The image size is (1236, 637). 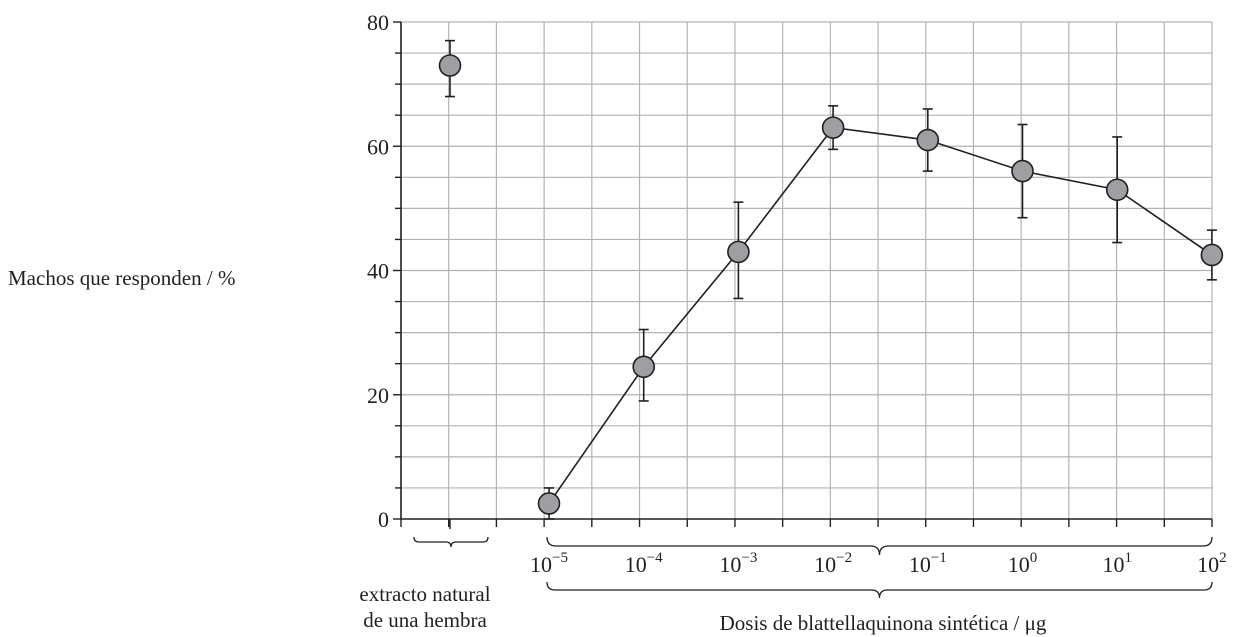 What do you see at coordinates (879, 590) in the screenshot?
I see `brace-dose-lower` at bounding box center [879, 590].